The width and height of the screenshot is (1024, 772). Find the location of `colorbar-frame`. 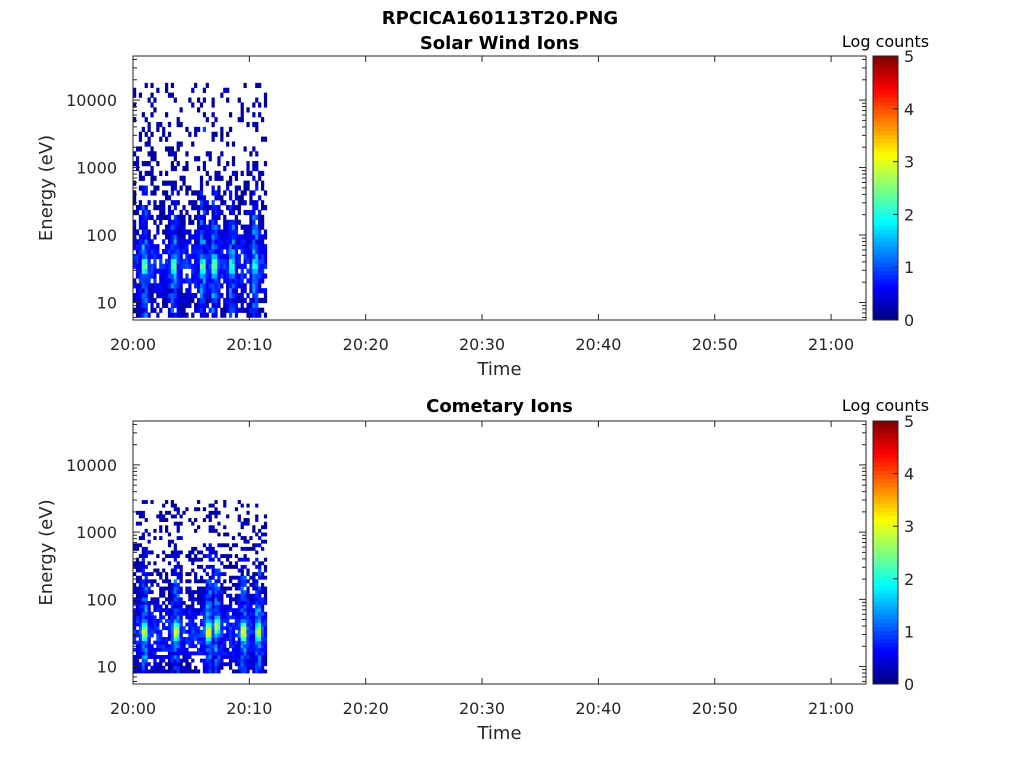

colorbar-frame is located at coordinates (885, 188).